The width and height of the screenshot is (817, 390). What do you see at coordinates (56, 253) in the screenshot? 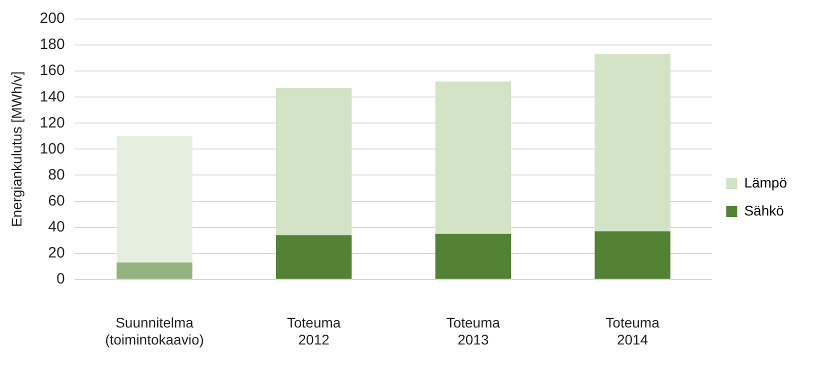
I see `y-tick-label: 20` at bounding box center [56, 253].